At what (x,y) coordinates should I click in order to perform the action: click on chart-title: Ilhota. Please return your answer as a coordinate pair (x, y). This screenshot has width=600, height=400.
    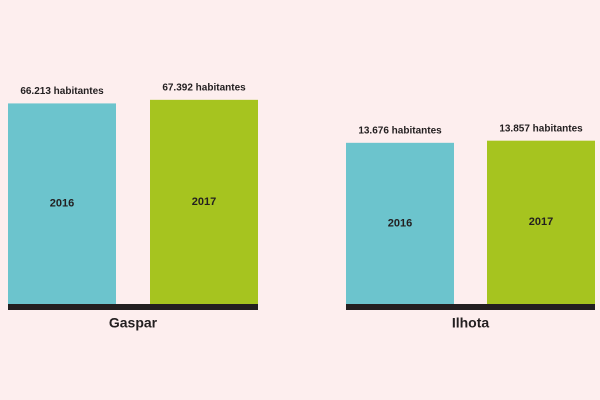
    Looking at the image, I should click on (471, 323).